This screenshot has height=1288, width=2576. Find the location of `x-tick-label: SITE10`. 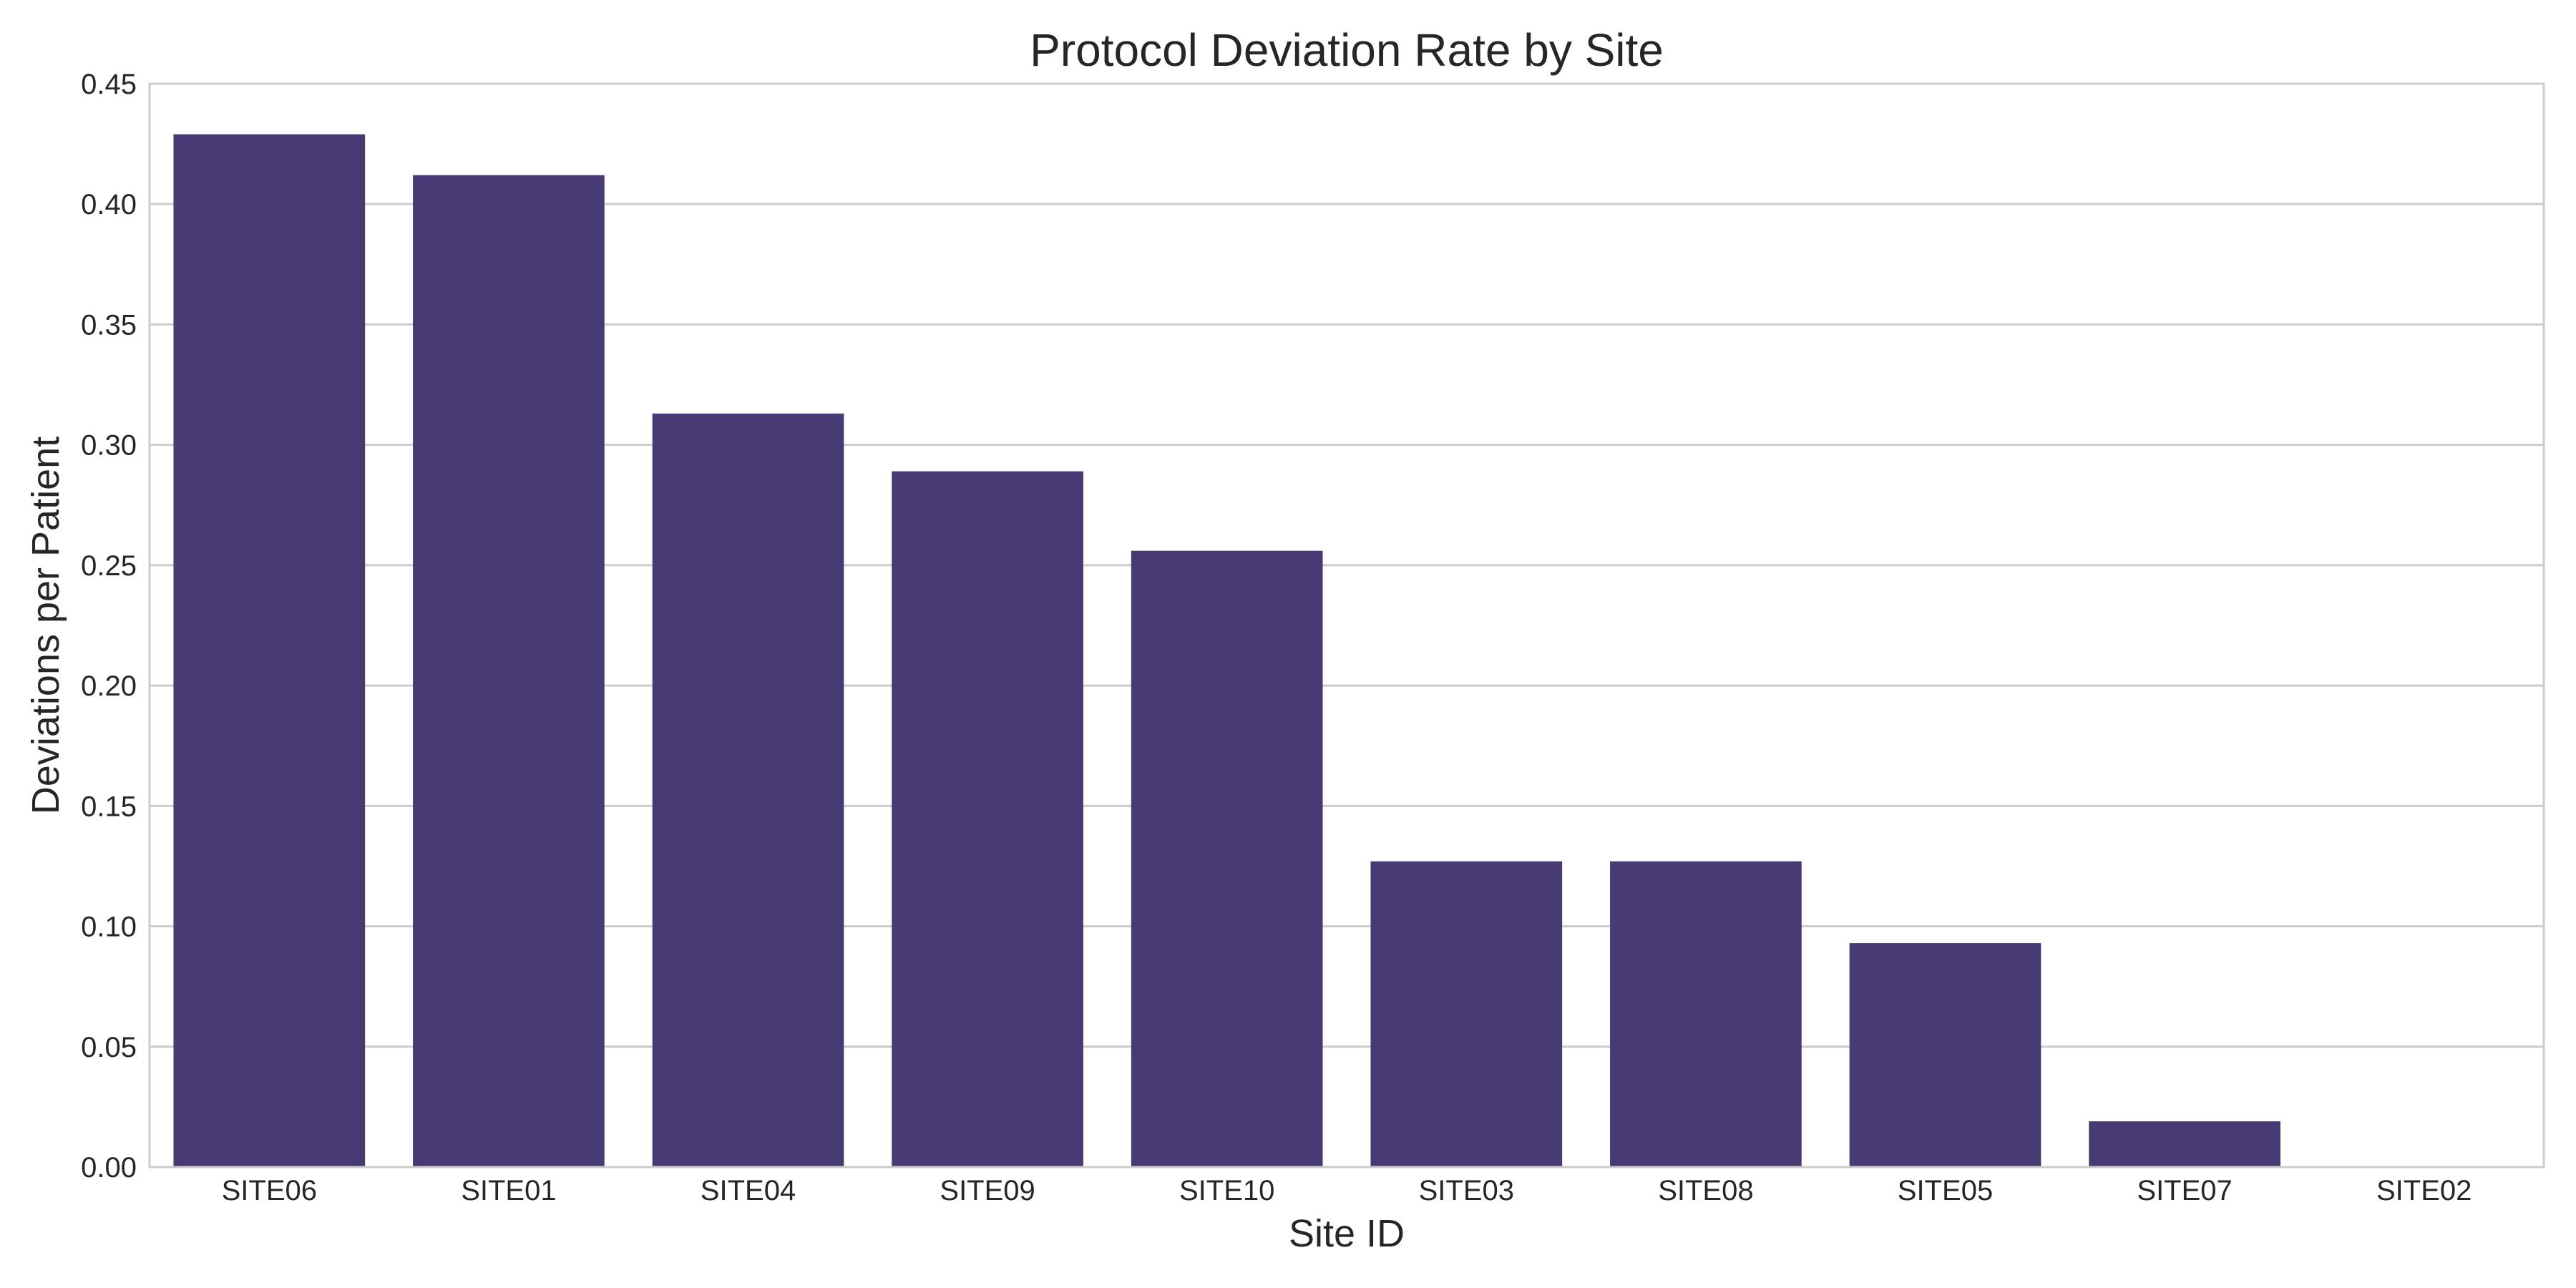

x-tick-label: SITE10 is located at coordinates (1226, 1190).